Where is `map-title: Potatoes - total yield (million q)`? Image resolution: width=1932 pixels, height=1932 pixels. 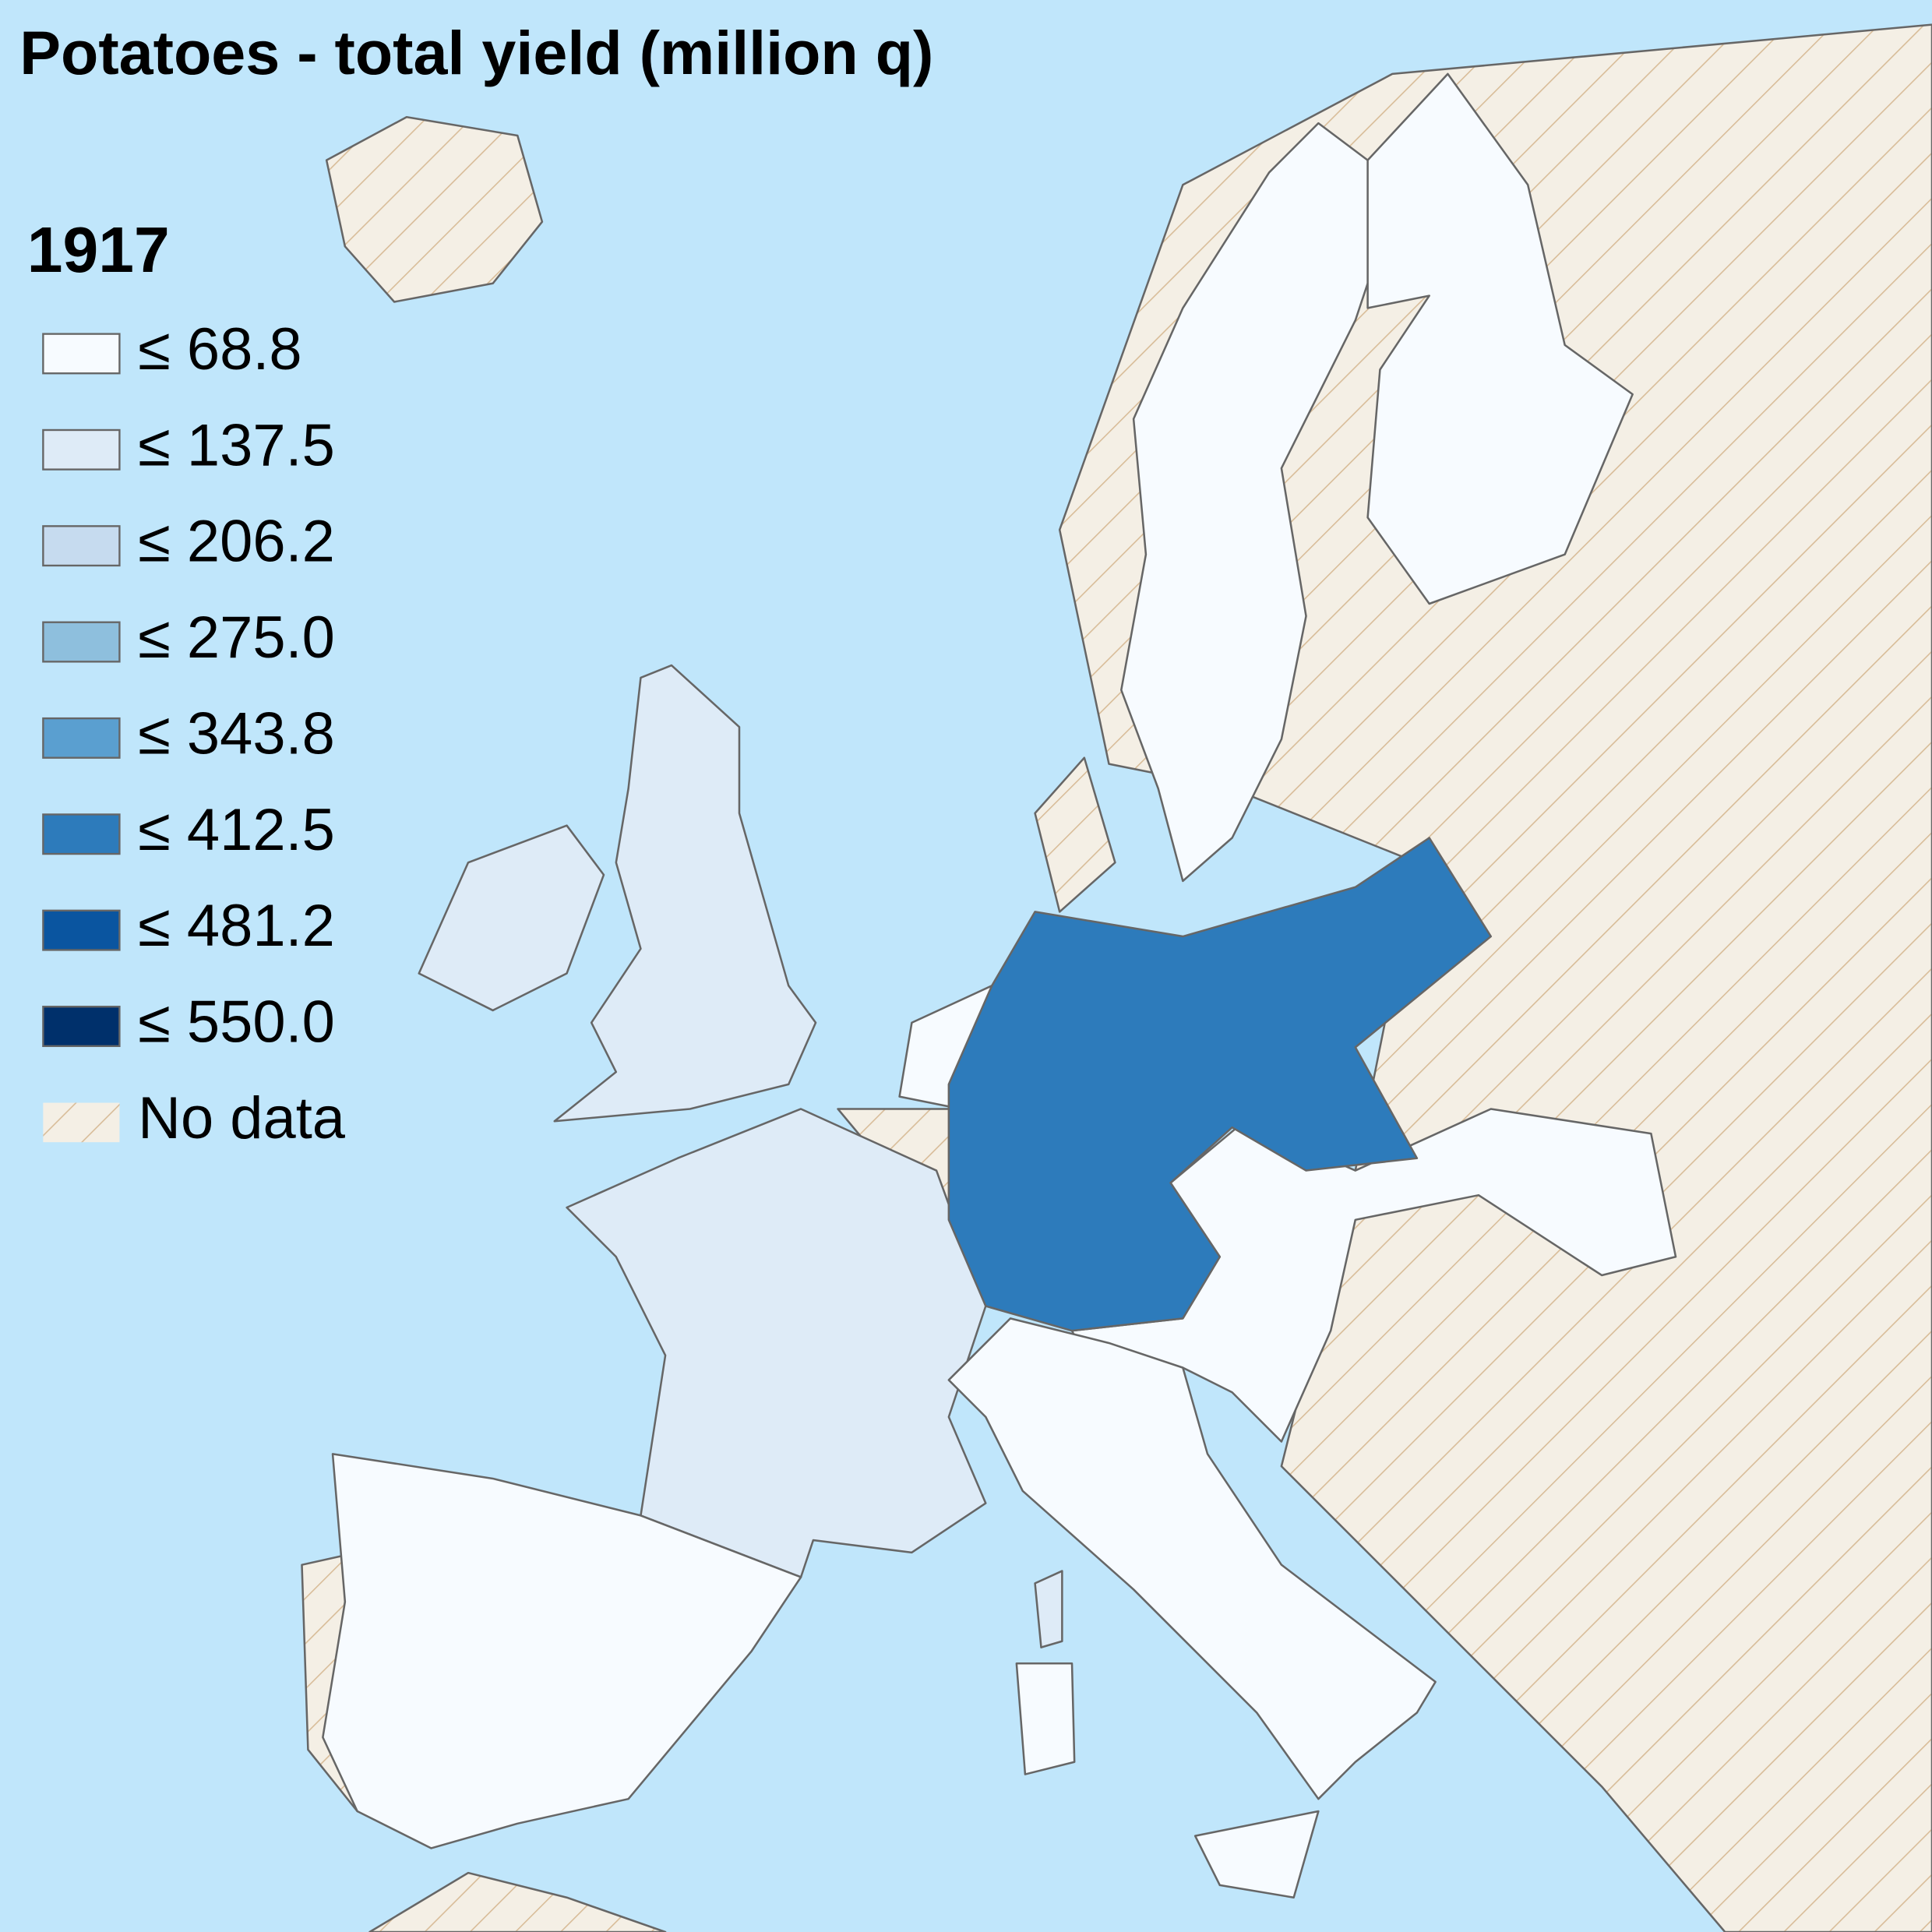
map-title: Potatoes - total yield (million q) is located at coordinates (476, 53).